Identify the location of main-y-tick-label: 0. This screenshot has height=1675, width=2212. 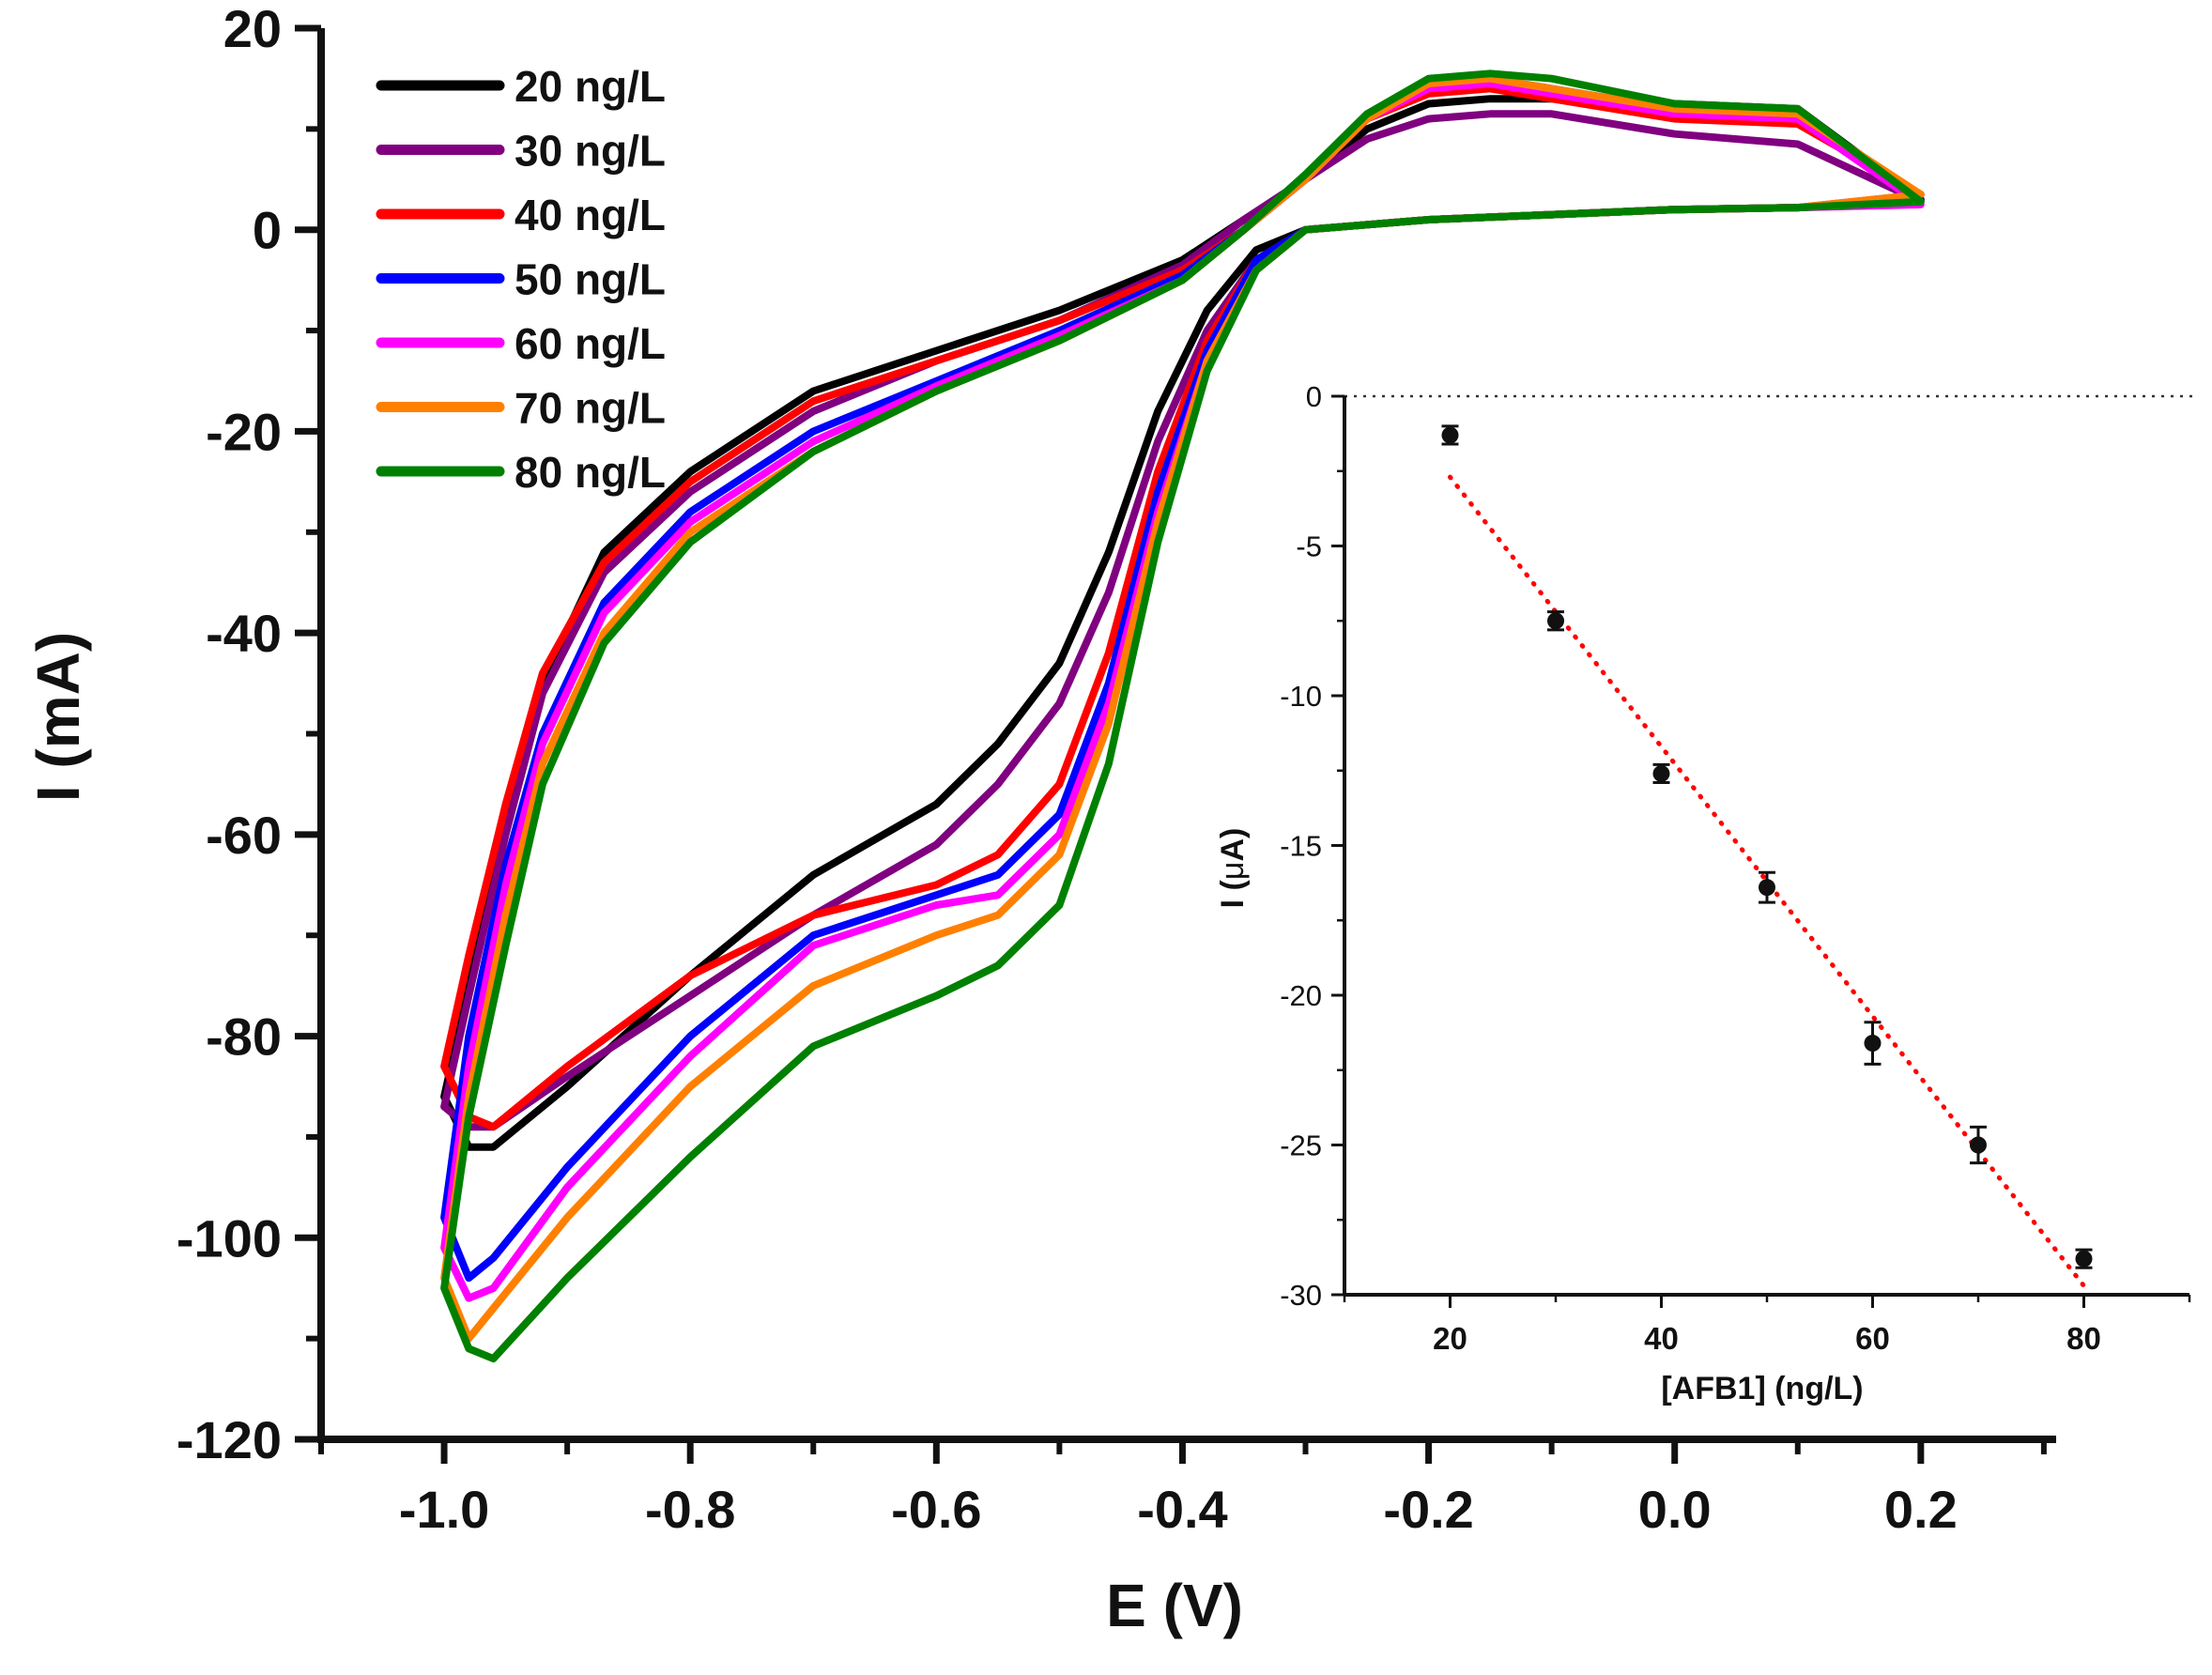
(267, 231).